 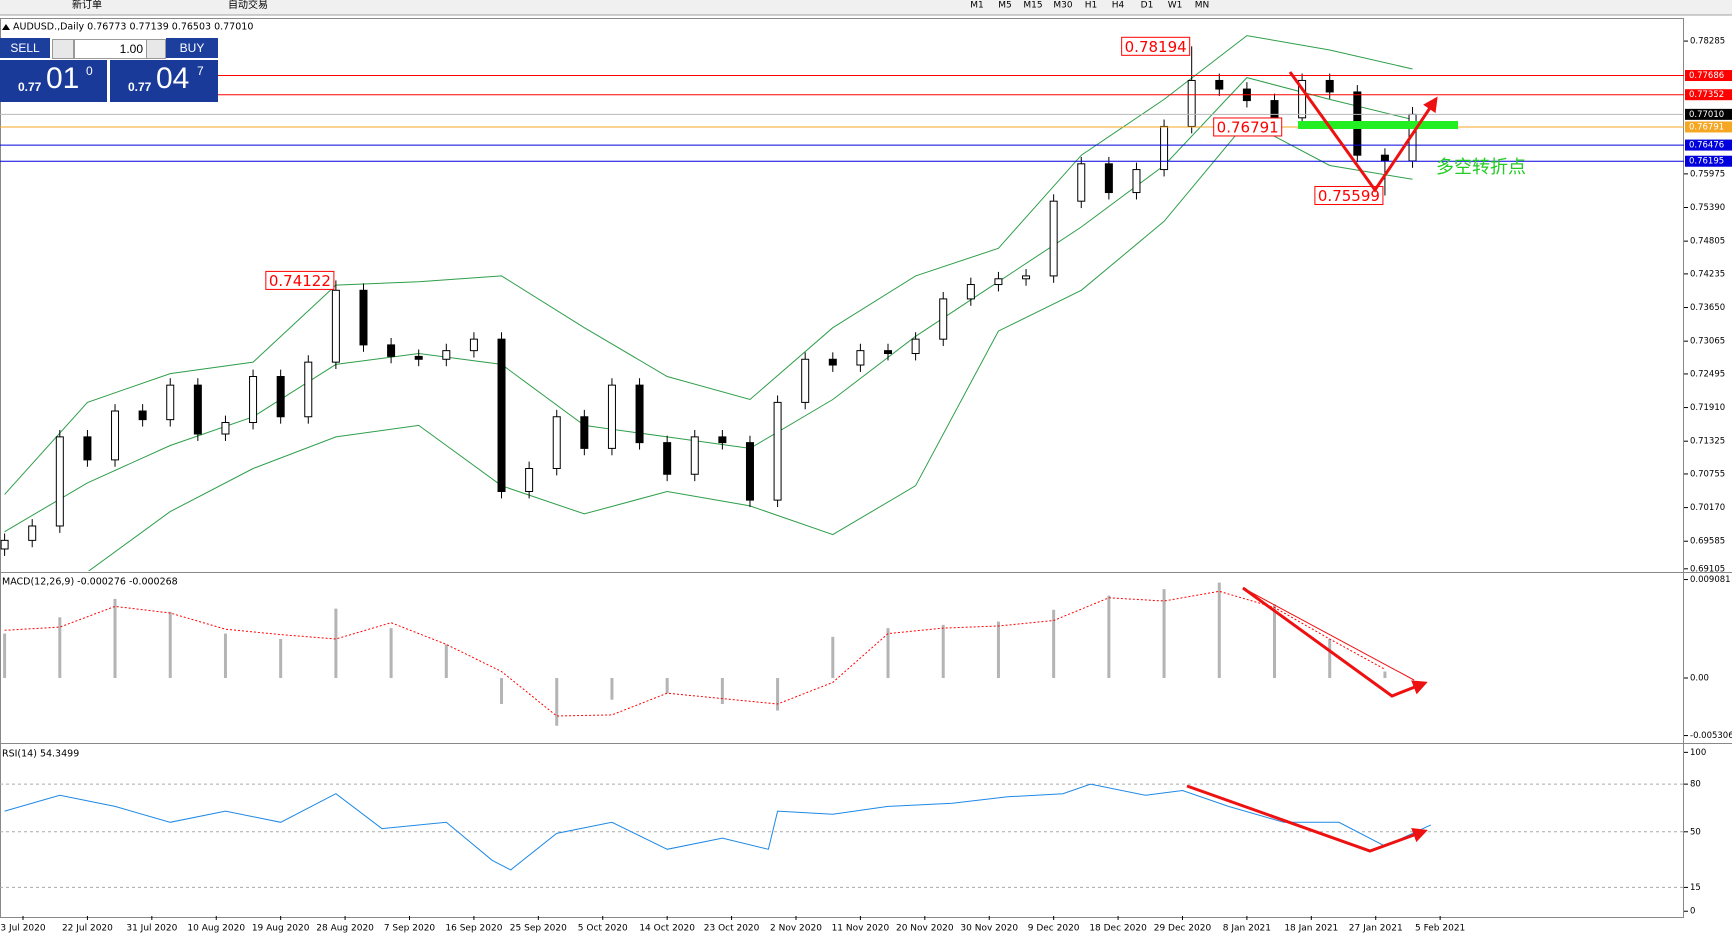 I want to click on rsi-arrow, so click(x=1307, y=818).